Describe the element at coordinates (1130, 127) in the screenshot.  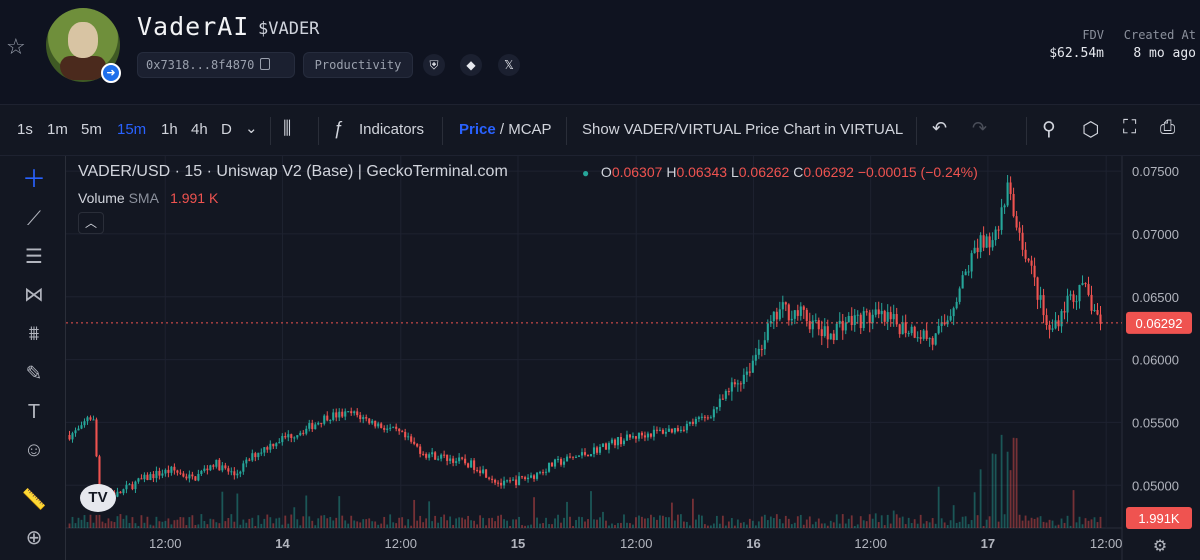
I see `fullscreen-icon: ⛶` at that location.